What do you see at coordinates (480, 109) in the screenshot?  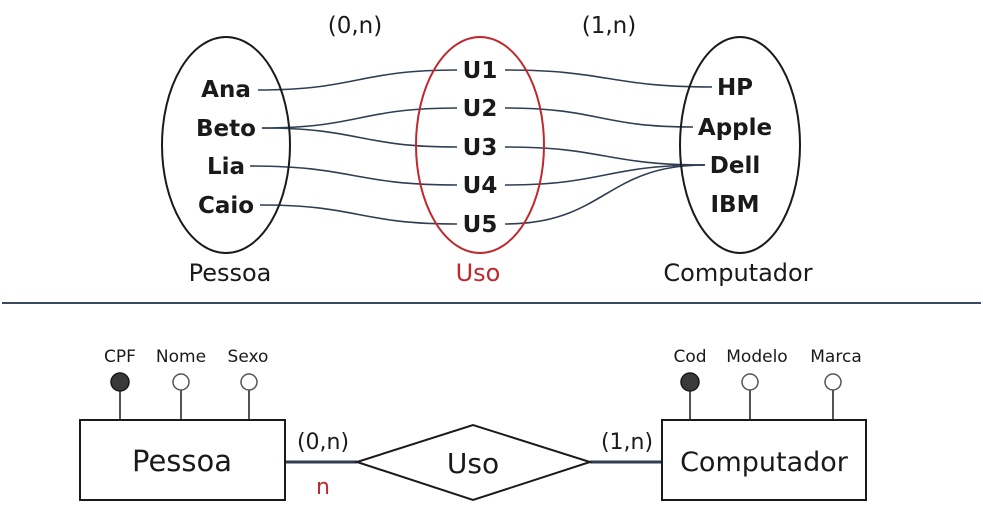 I see `uso-item: U2` at bounding box center [480, 109].